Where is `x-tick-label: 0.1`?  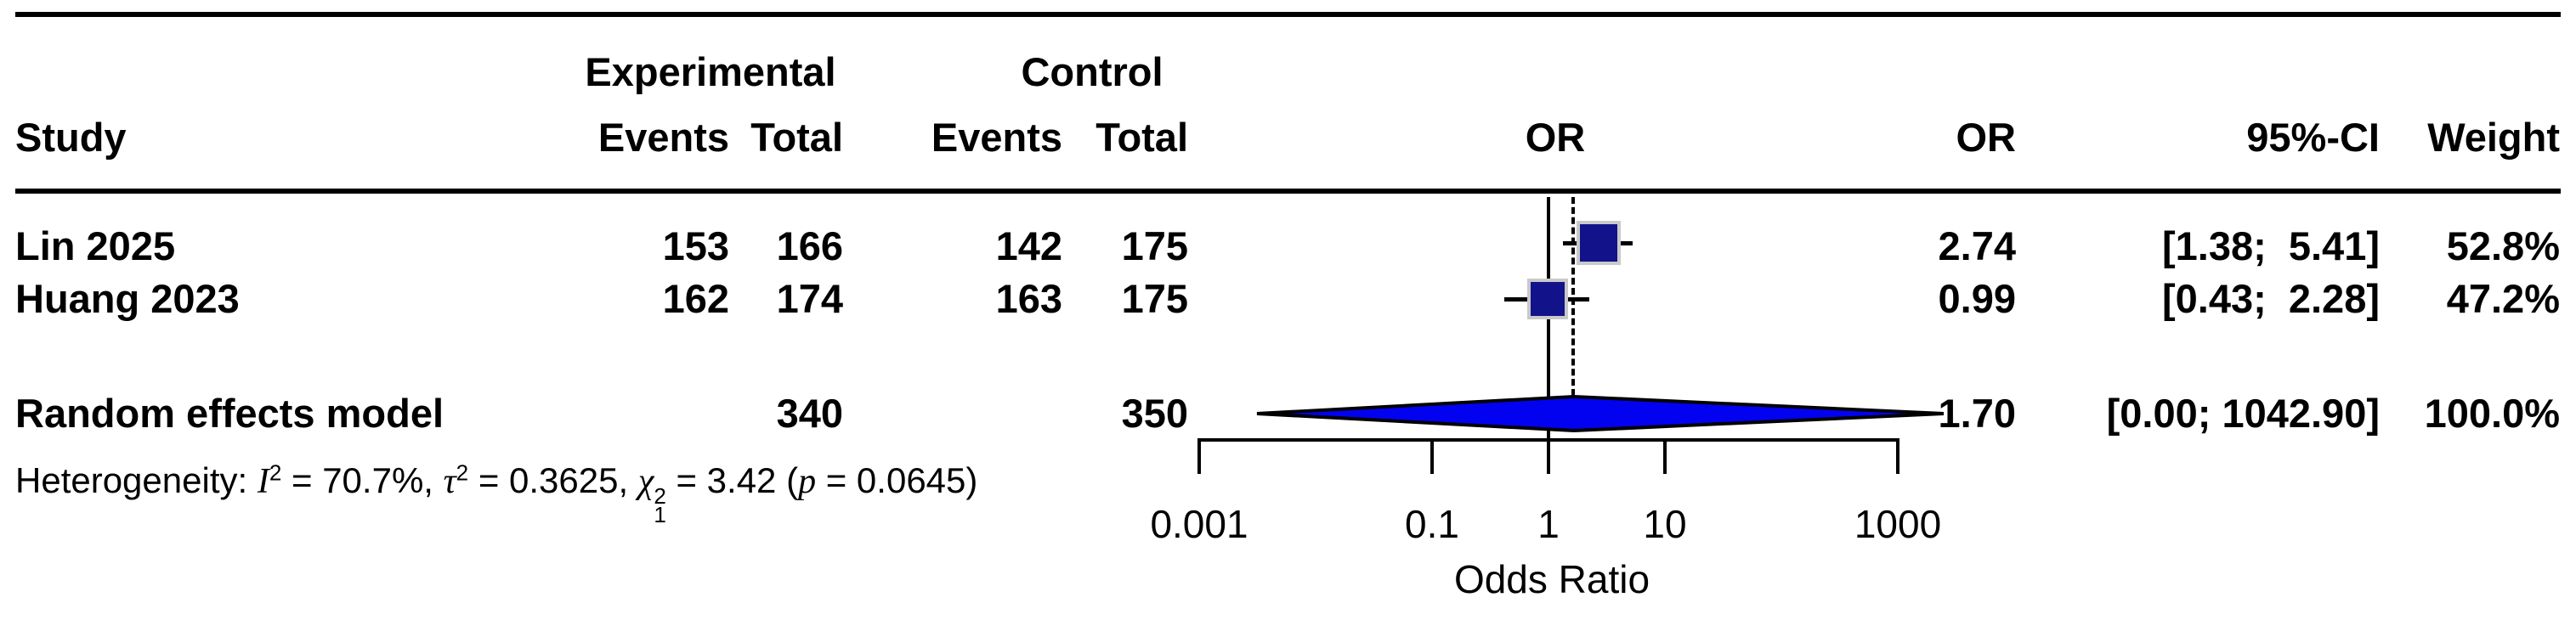 x-tick-label: 0.1 is located at coordinates (1432, 524).